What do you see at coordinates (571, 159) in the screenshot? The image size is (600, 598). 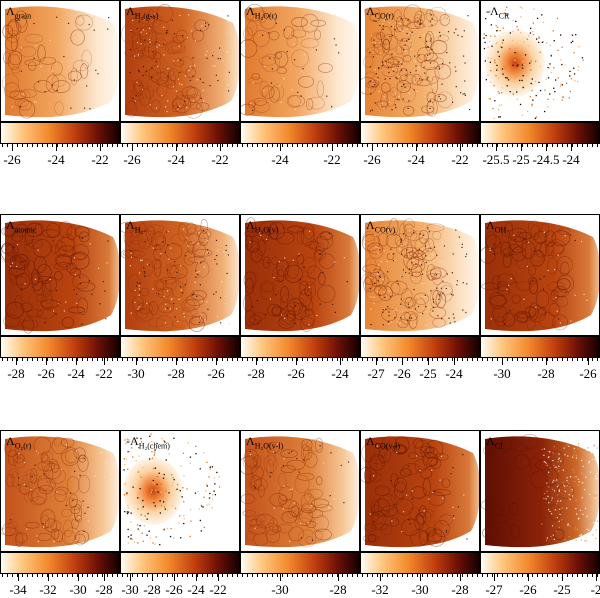 I see `colorbar-tick-label: -24` at bounding box center [571, 159].